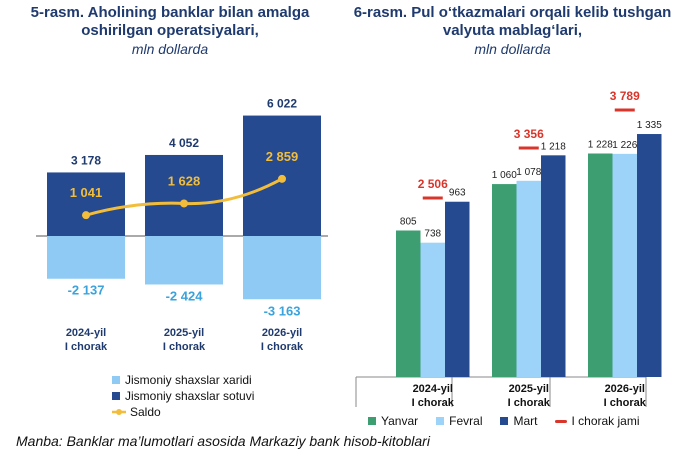  What do you see at coordinates (504, 175) in the screenshot?
I see `data-label-yanvar: 1 060` at bounding box center [504, 175].